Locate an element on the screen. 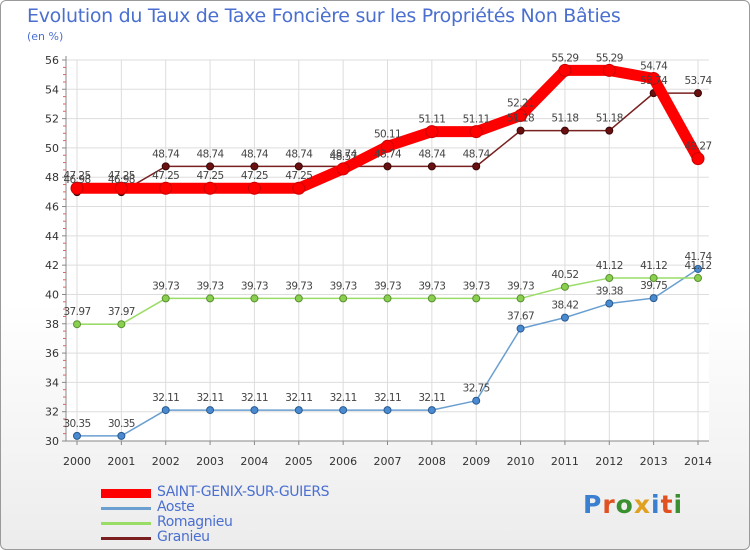 Image resolution: width=750 pixels, height=550 pixels. series-0-label-3: 47.25 is located at coordinates (210, 176).